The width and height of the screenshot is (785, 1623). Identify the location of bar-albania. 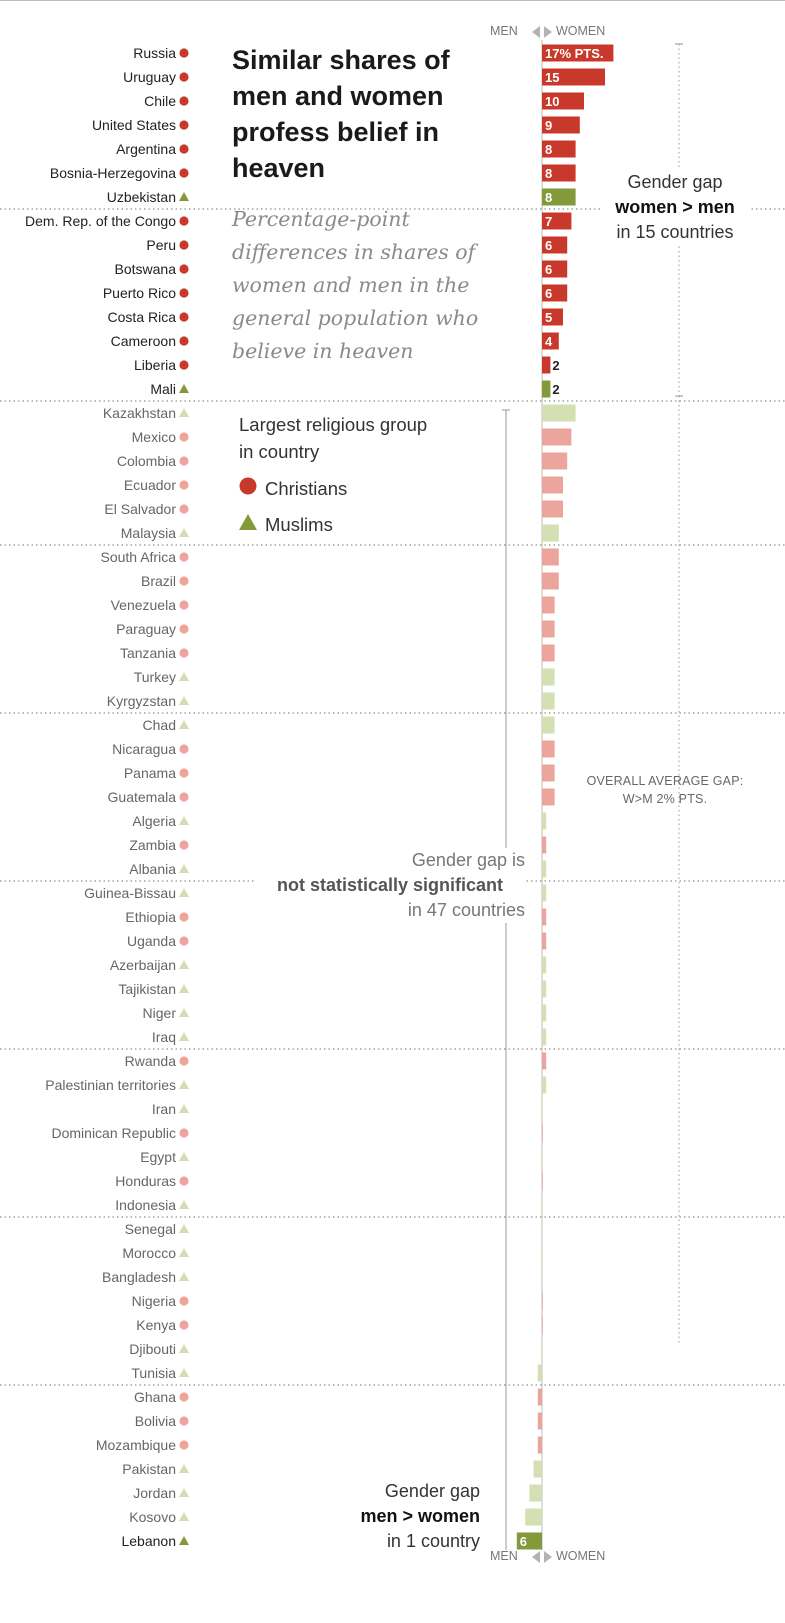
(544, 869).